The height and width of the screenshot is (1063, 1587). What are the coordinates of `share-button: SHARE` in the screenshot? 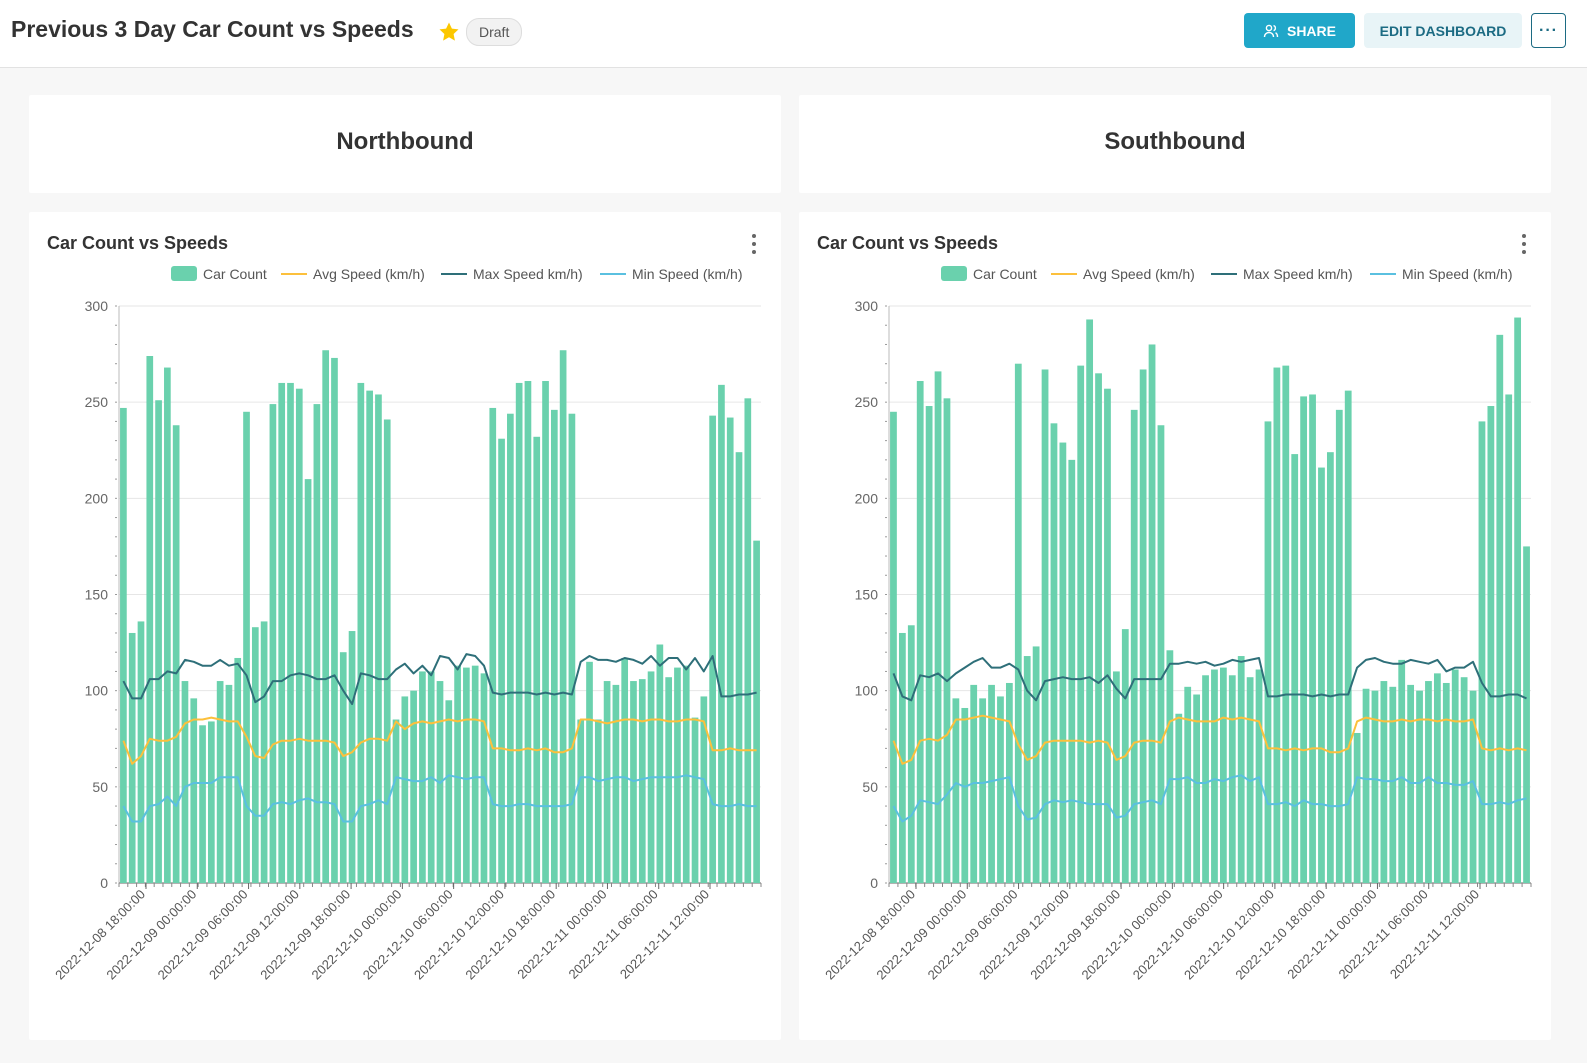 It's located at (1299, 30).